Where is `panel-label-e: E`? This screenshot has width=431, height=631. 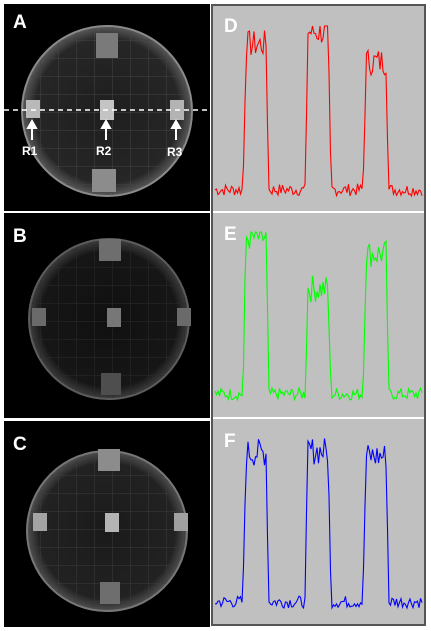
panel-label-e: E is located at coordinates (230, 234).